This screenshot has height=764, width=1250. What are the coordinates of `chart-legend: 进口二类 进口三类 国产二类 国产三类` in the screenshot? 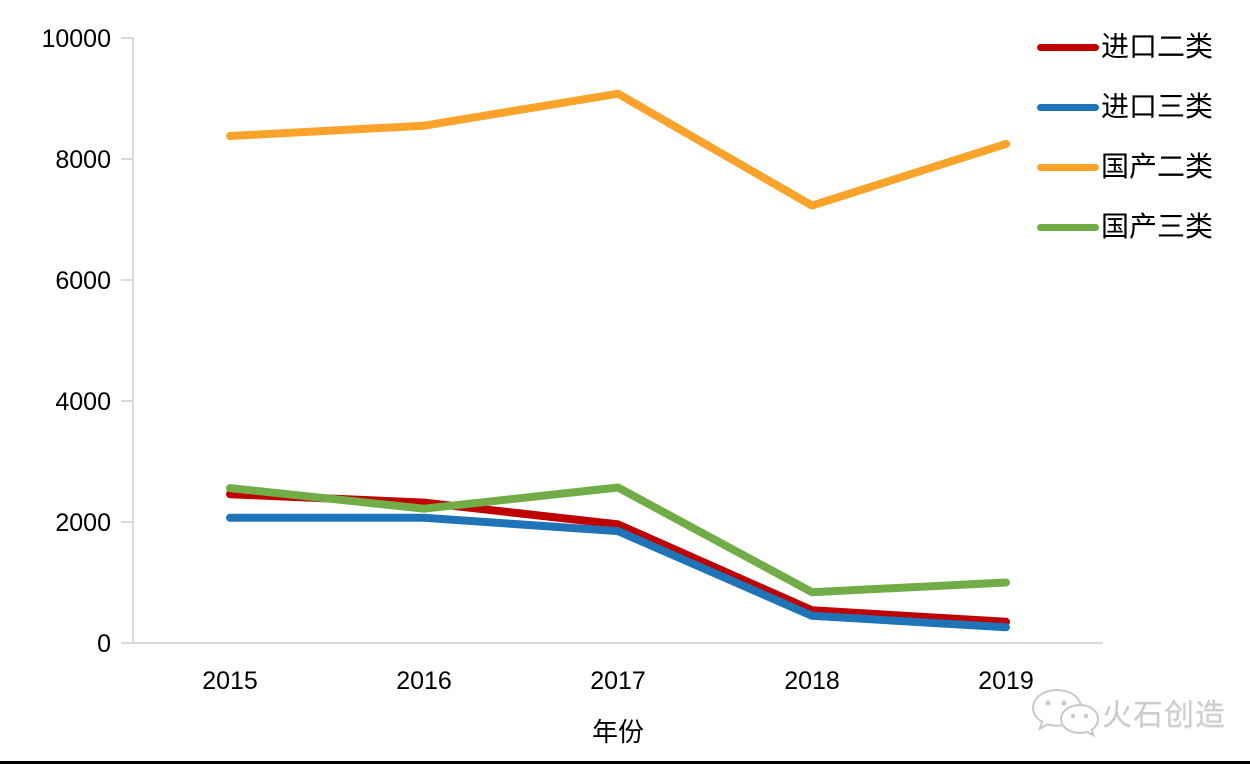 It's located at (1125, 137).